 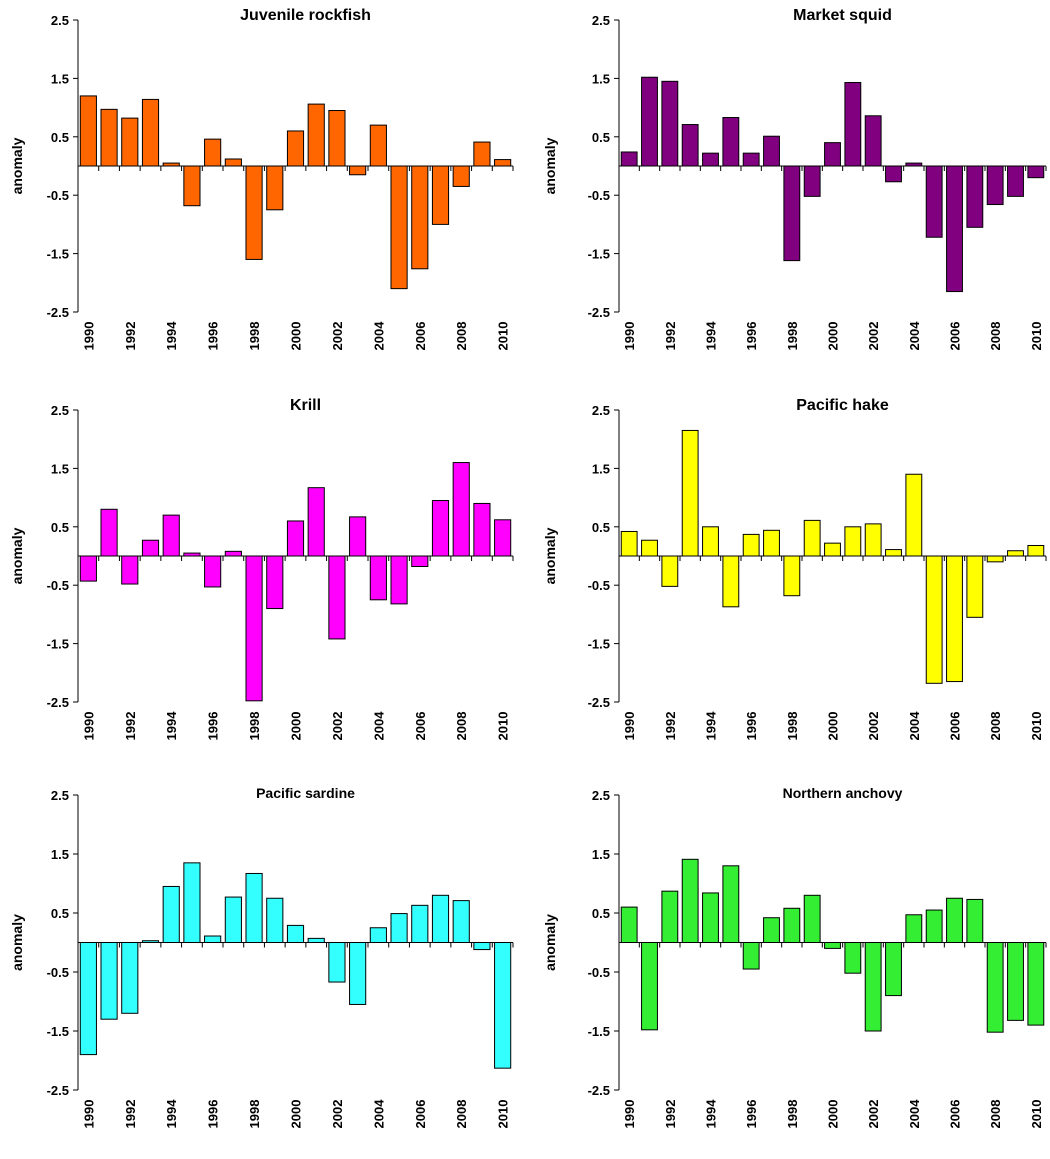 I want to click on bar-1992, so click(x=670, y=123).